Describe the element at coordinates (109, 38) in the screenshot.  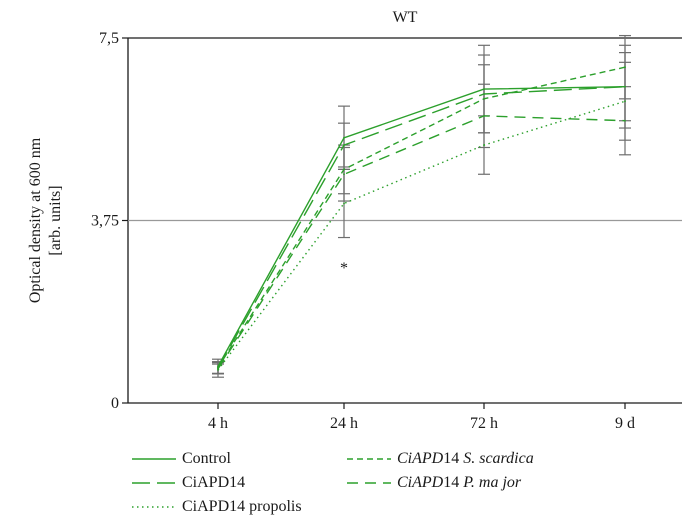
I see `y-tick-label: 7,5` at that location.